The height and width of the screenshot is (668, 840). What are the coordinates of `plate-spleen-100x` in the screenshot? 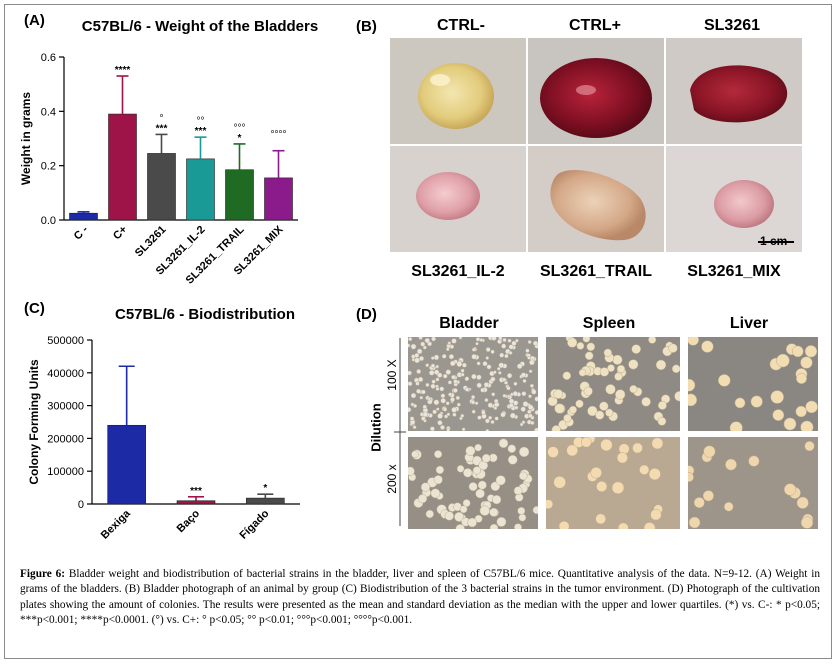 It's located at (613, 384).